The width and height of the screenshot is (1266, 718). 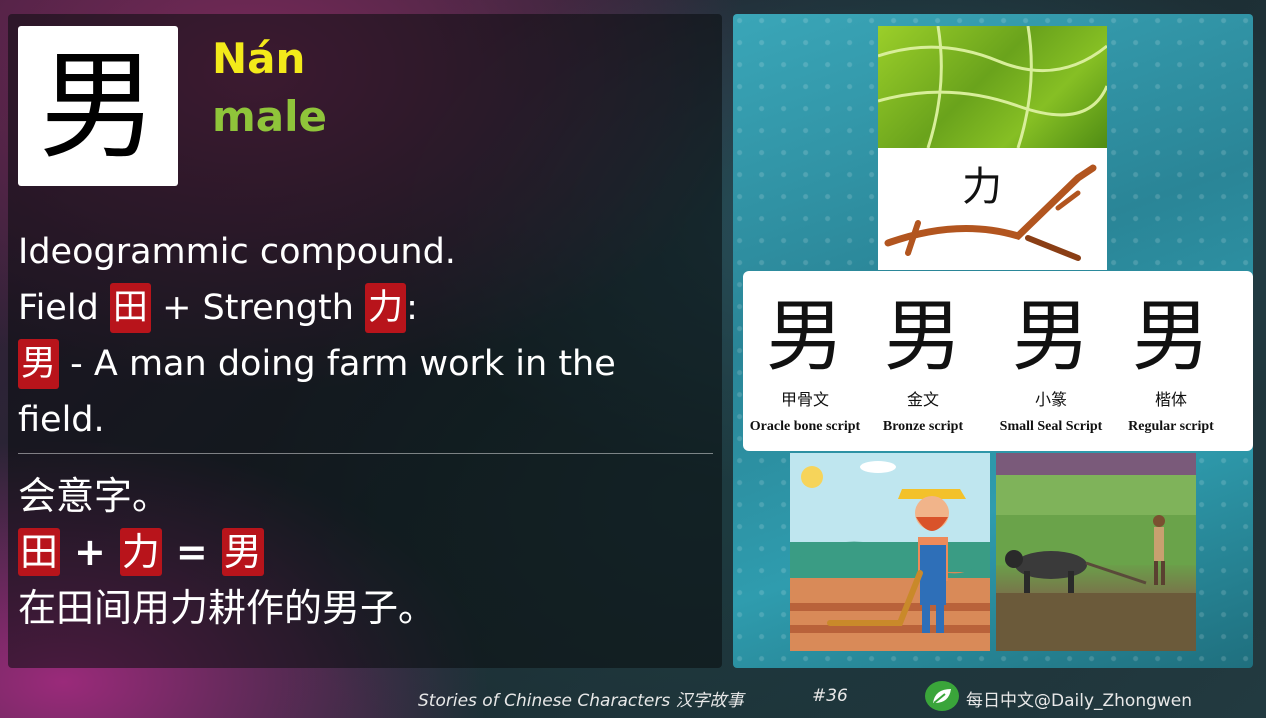 I want to click on script-bronze: 男 金文 Bronze script, so click(x=923, y=354).